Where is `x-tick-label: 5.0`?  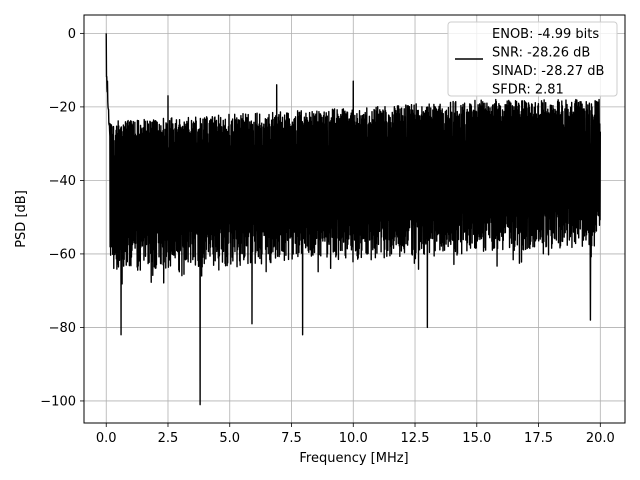
x-tick-label: 5.0 is located at coordinates (229, 438).